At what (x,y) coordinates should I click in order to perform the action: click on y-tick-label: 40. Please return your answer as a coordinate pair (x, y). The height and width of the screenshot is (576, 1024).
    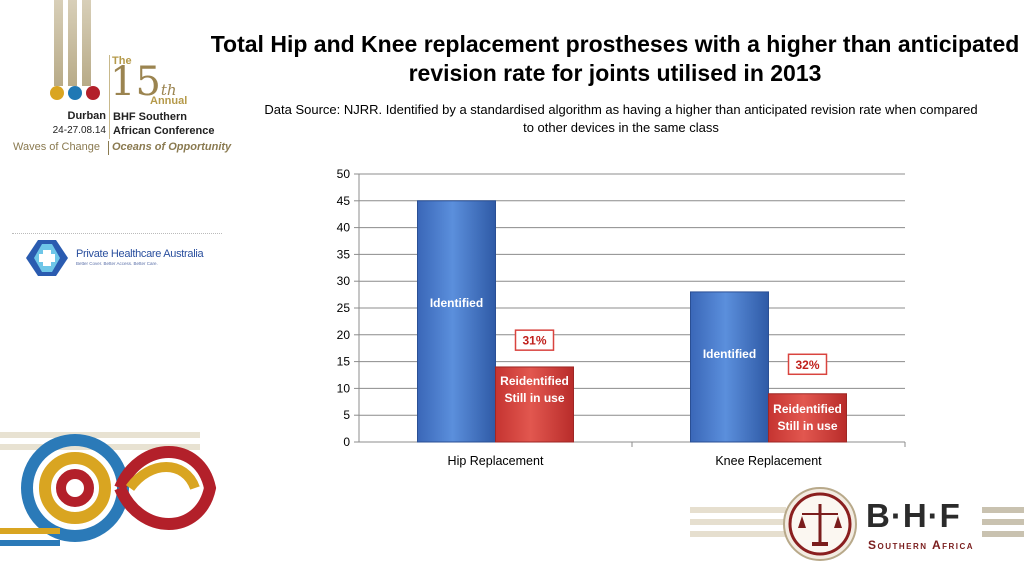
    Looking at the image, I should click on (344, 228).